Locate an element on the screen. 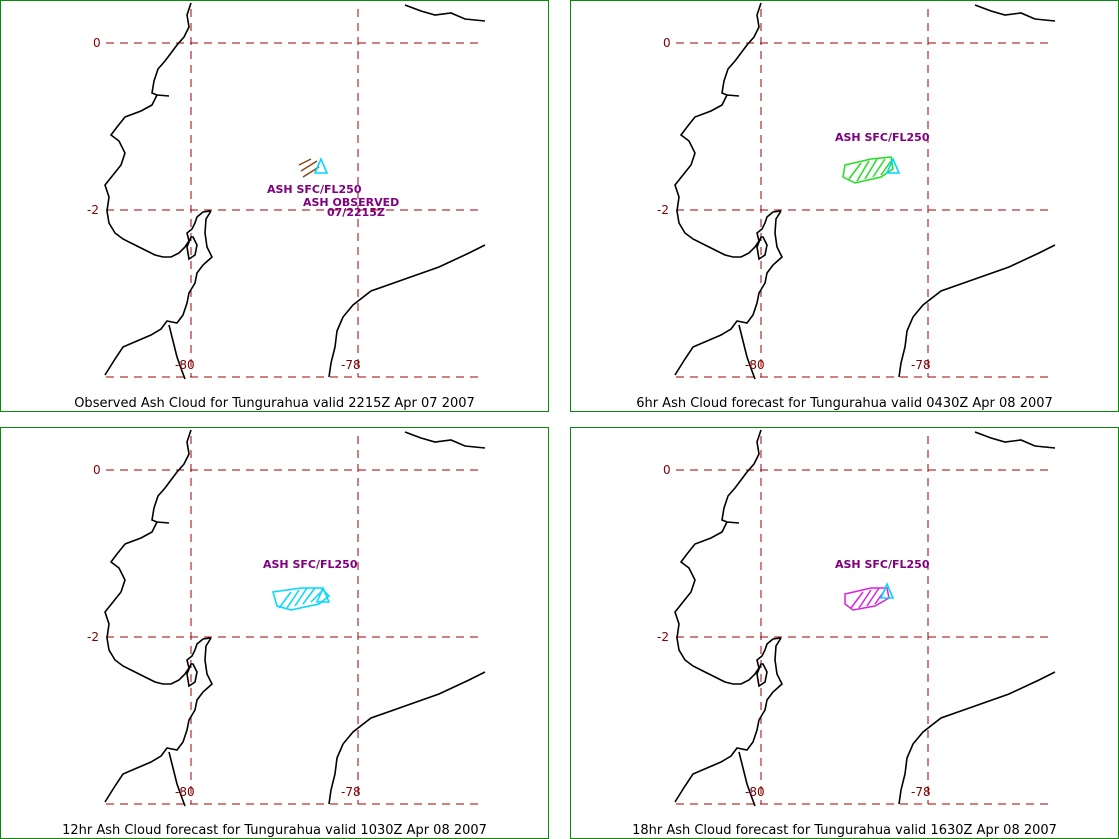 The image size is (1119, 839). coastline-southern is located at coordinates (177, 352).